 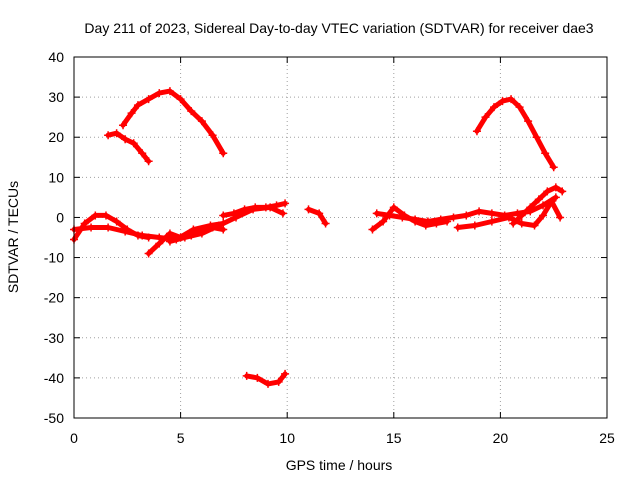 I want to click on y-tick-label: -50, so click(x=54, y=418).